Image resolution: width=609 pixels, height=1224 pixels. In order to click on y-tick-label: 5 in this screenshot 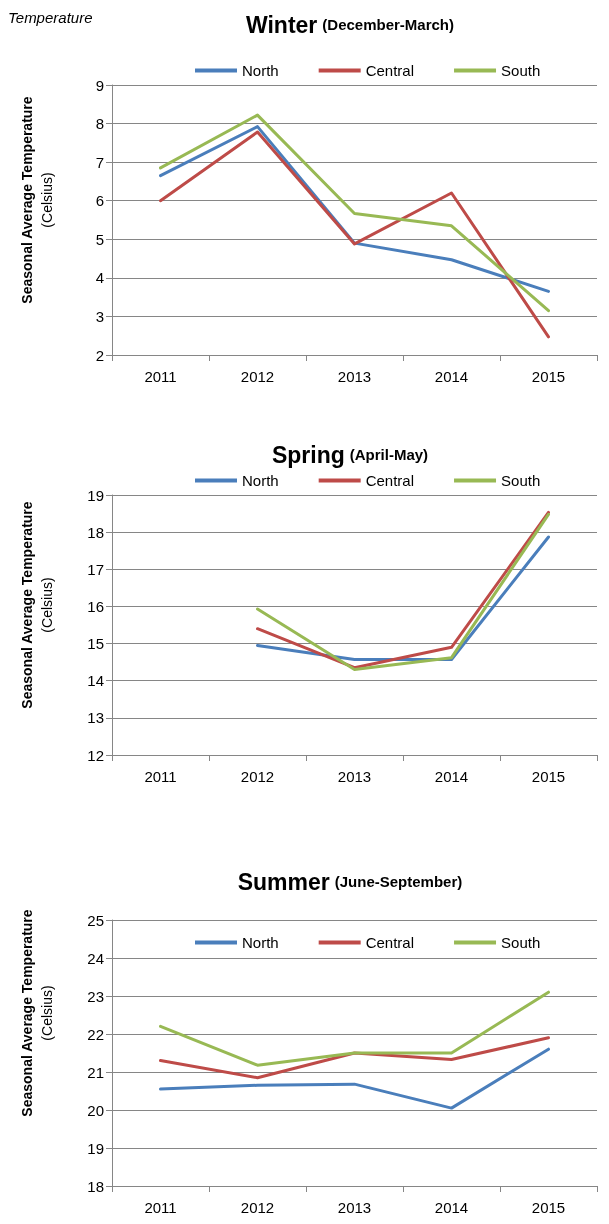, I will do `click(99, 239)`.